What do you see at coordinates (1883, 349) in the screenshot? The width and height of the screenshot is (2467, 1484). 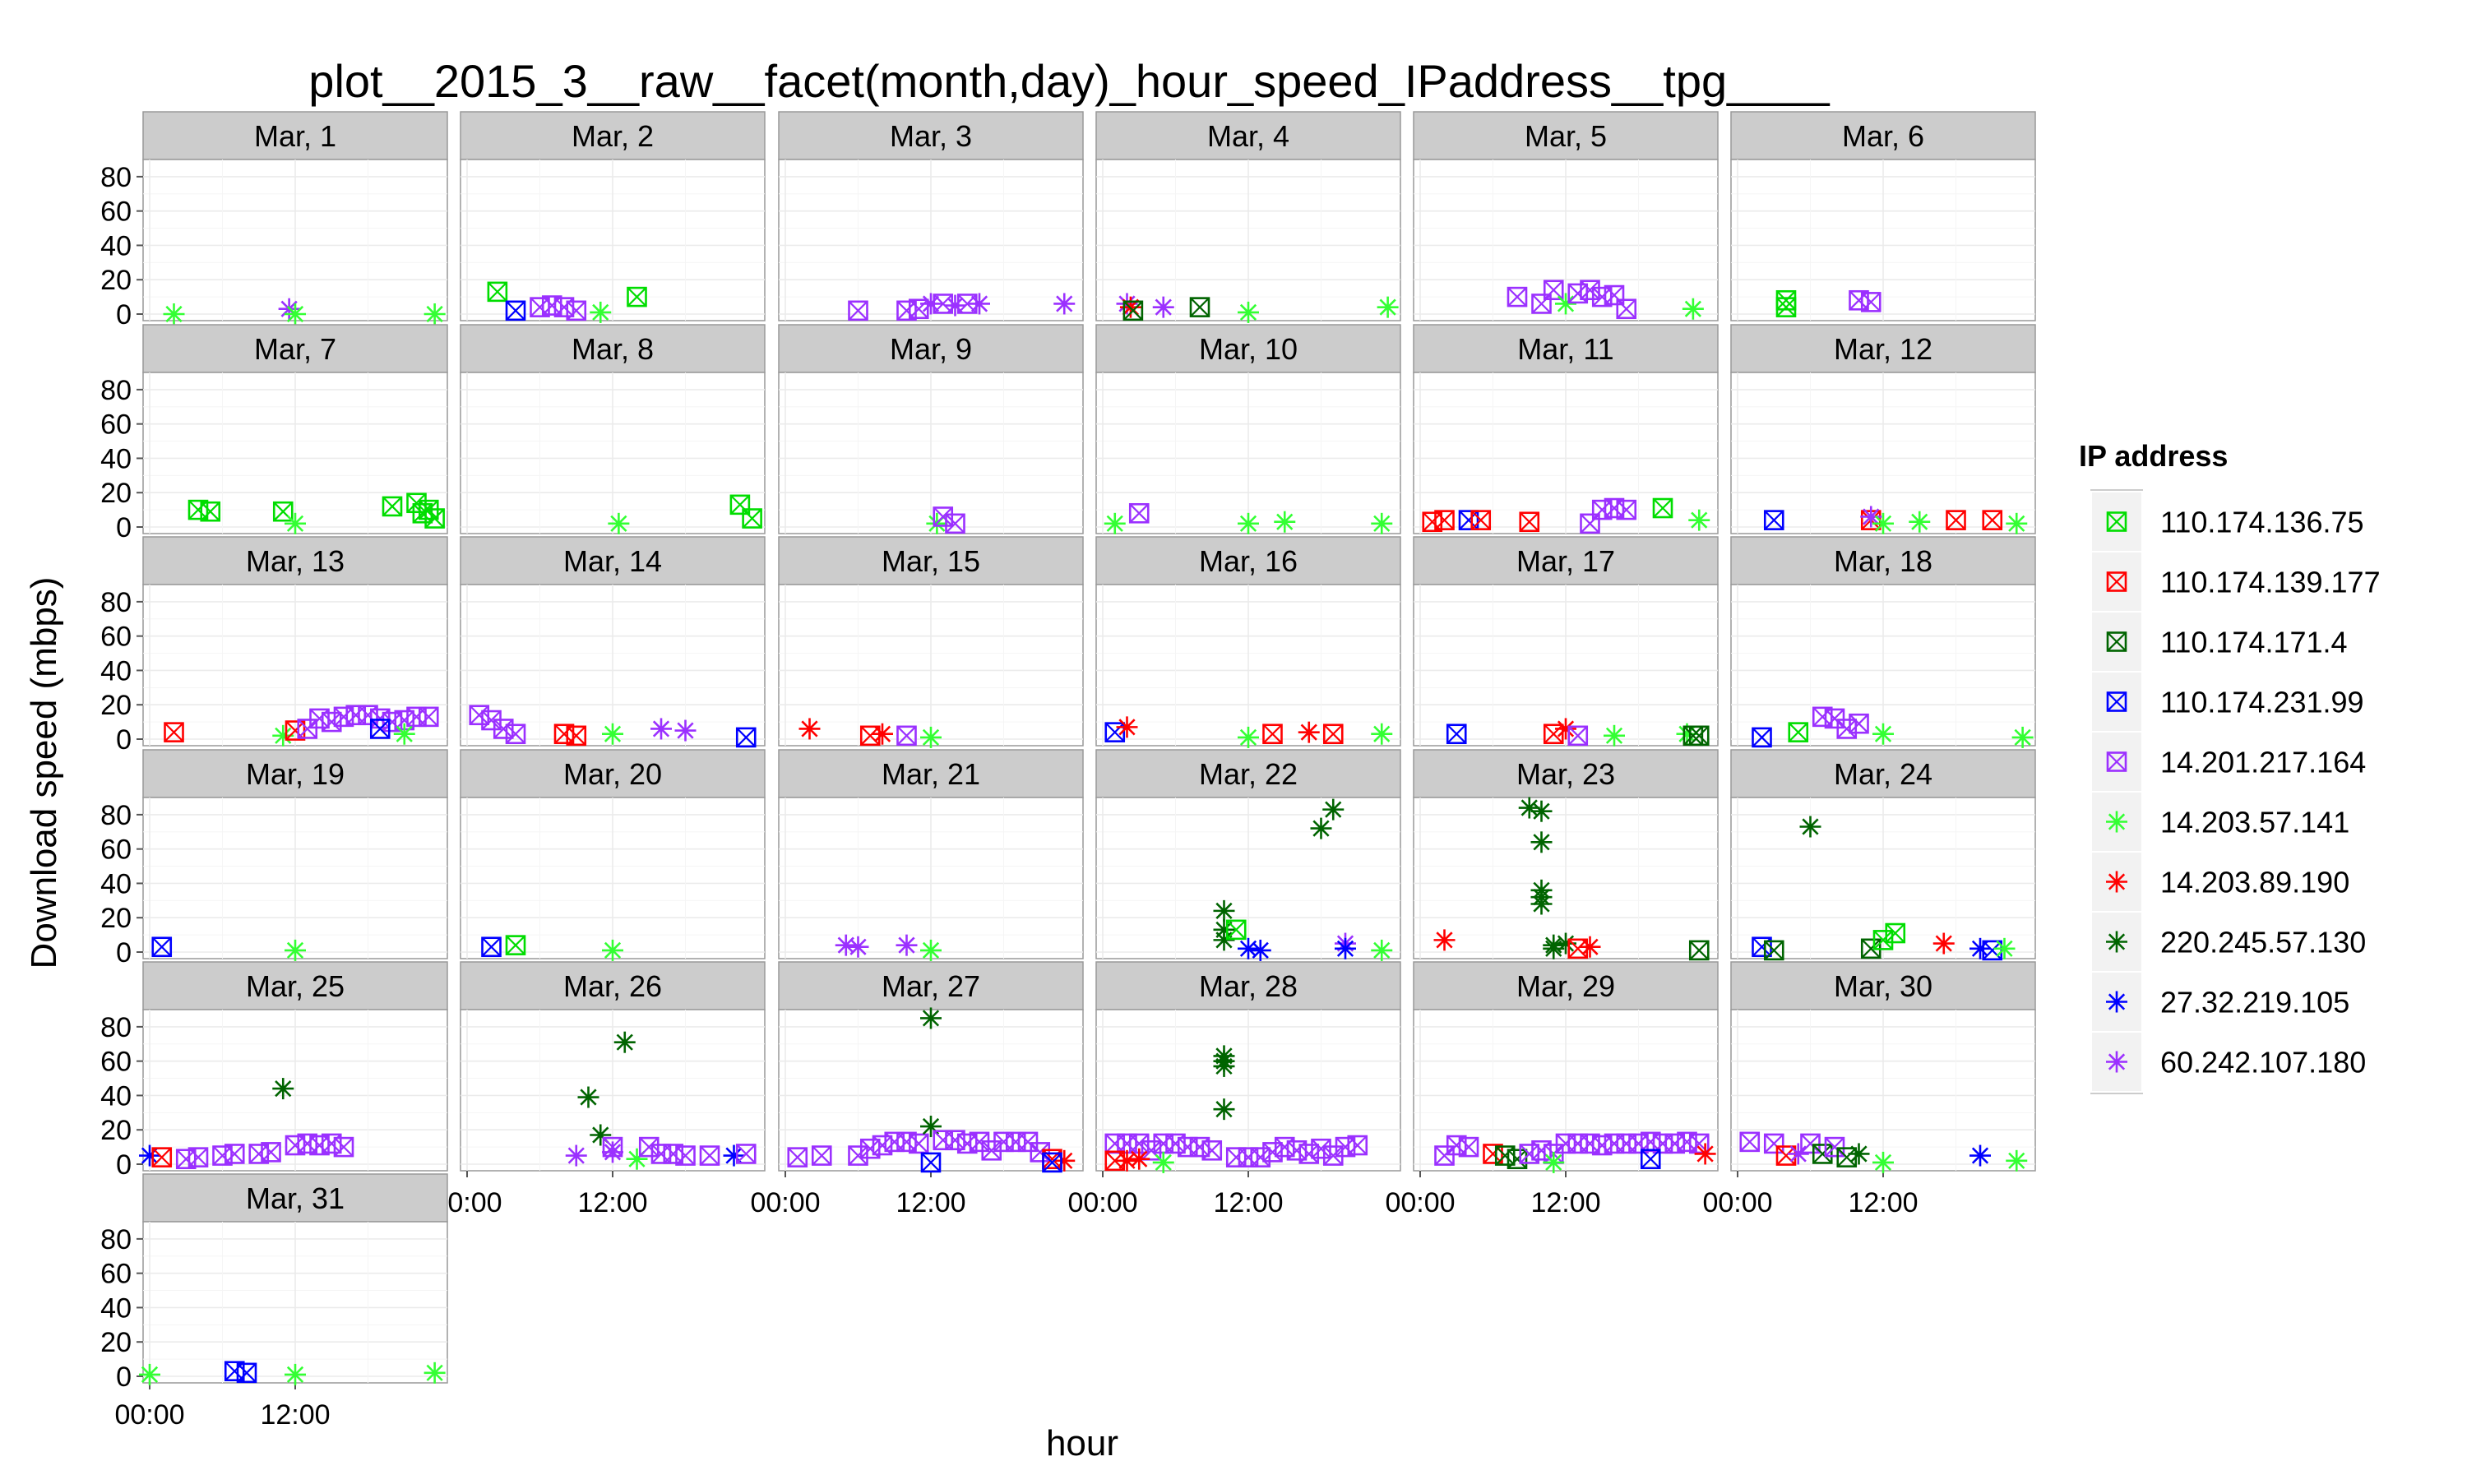 I see `facet-label: Mar, 12` at bounding box center [1883, 349].